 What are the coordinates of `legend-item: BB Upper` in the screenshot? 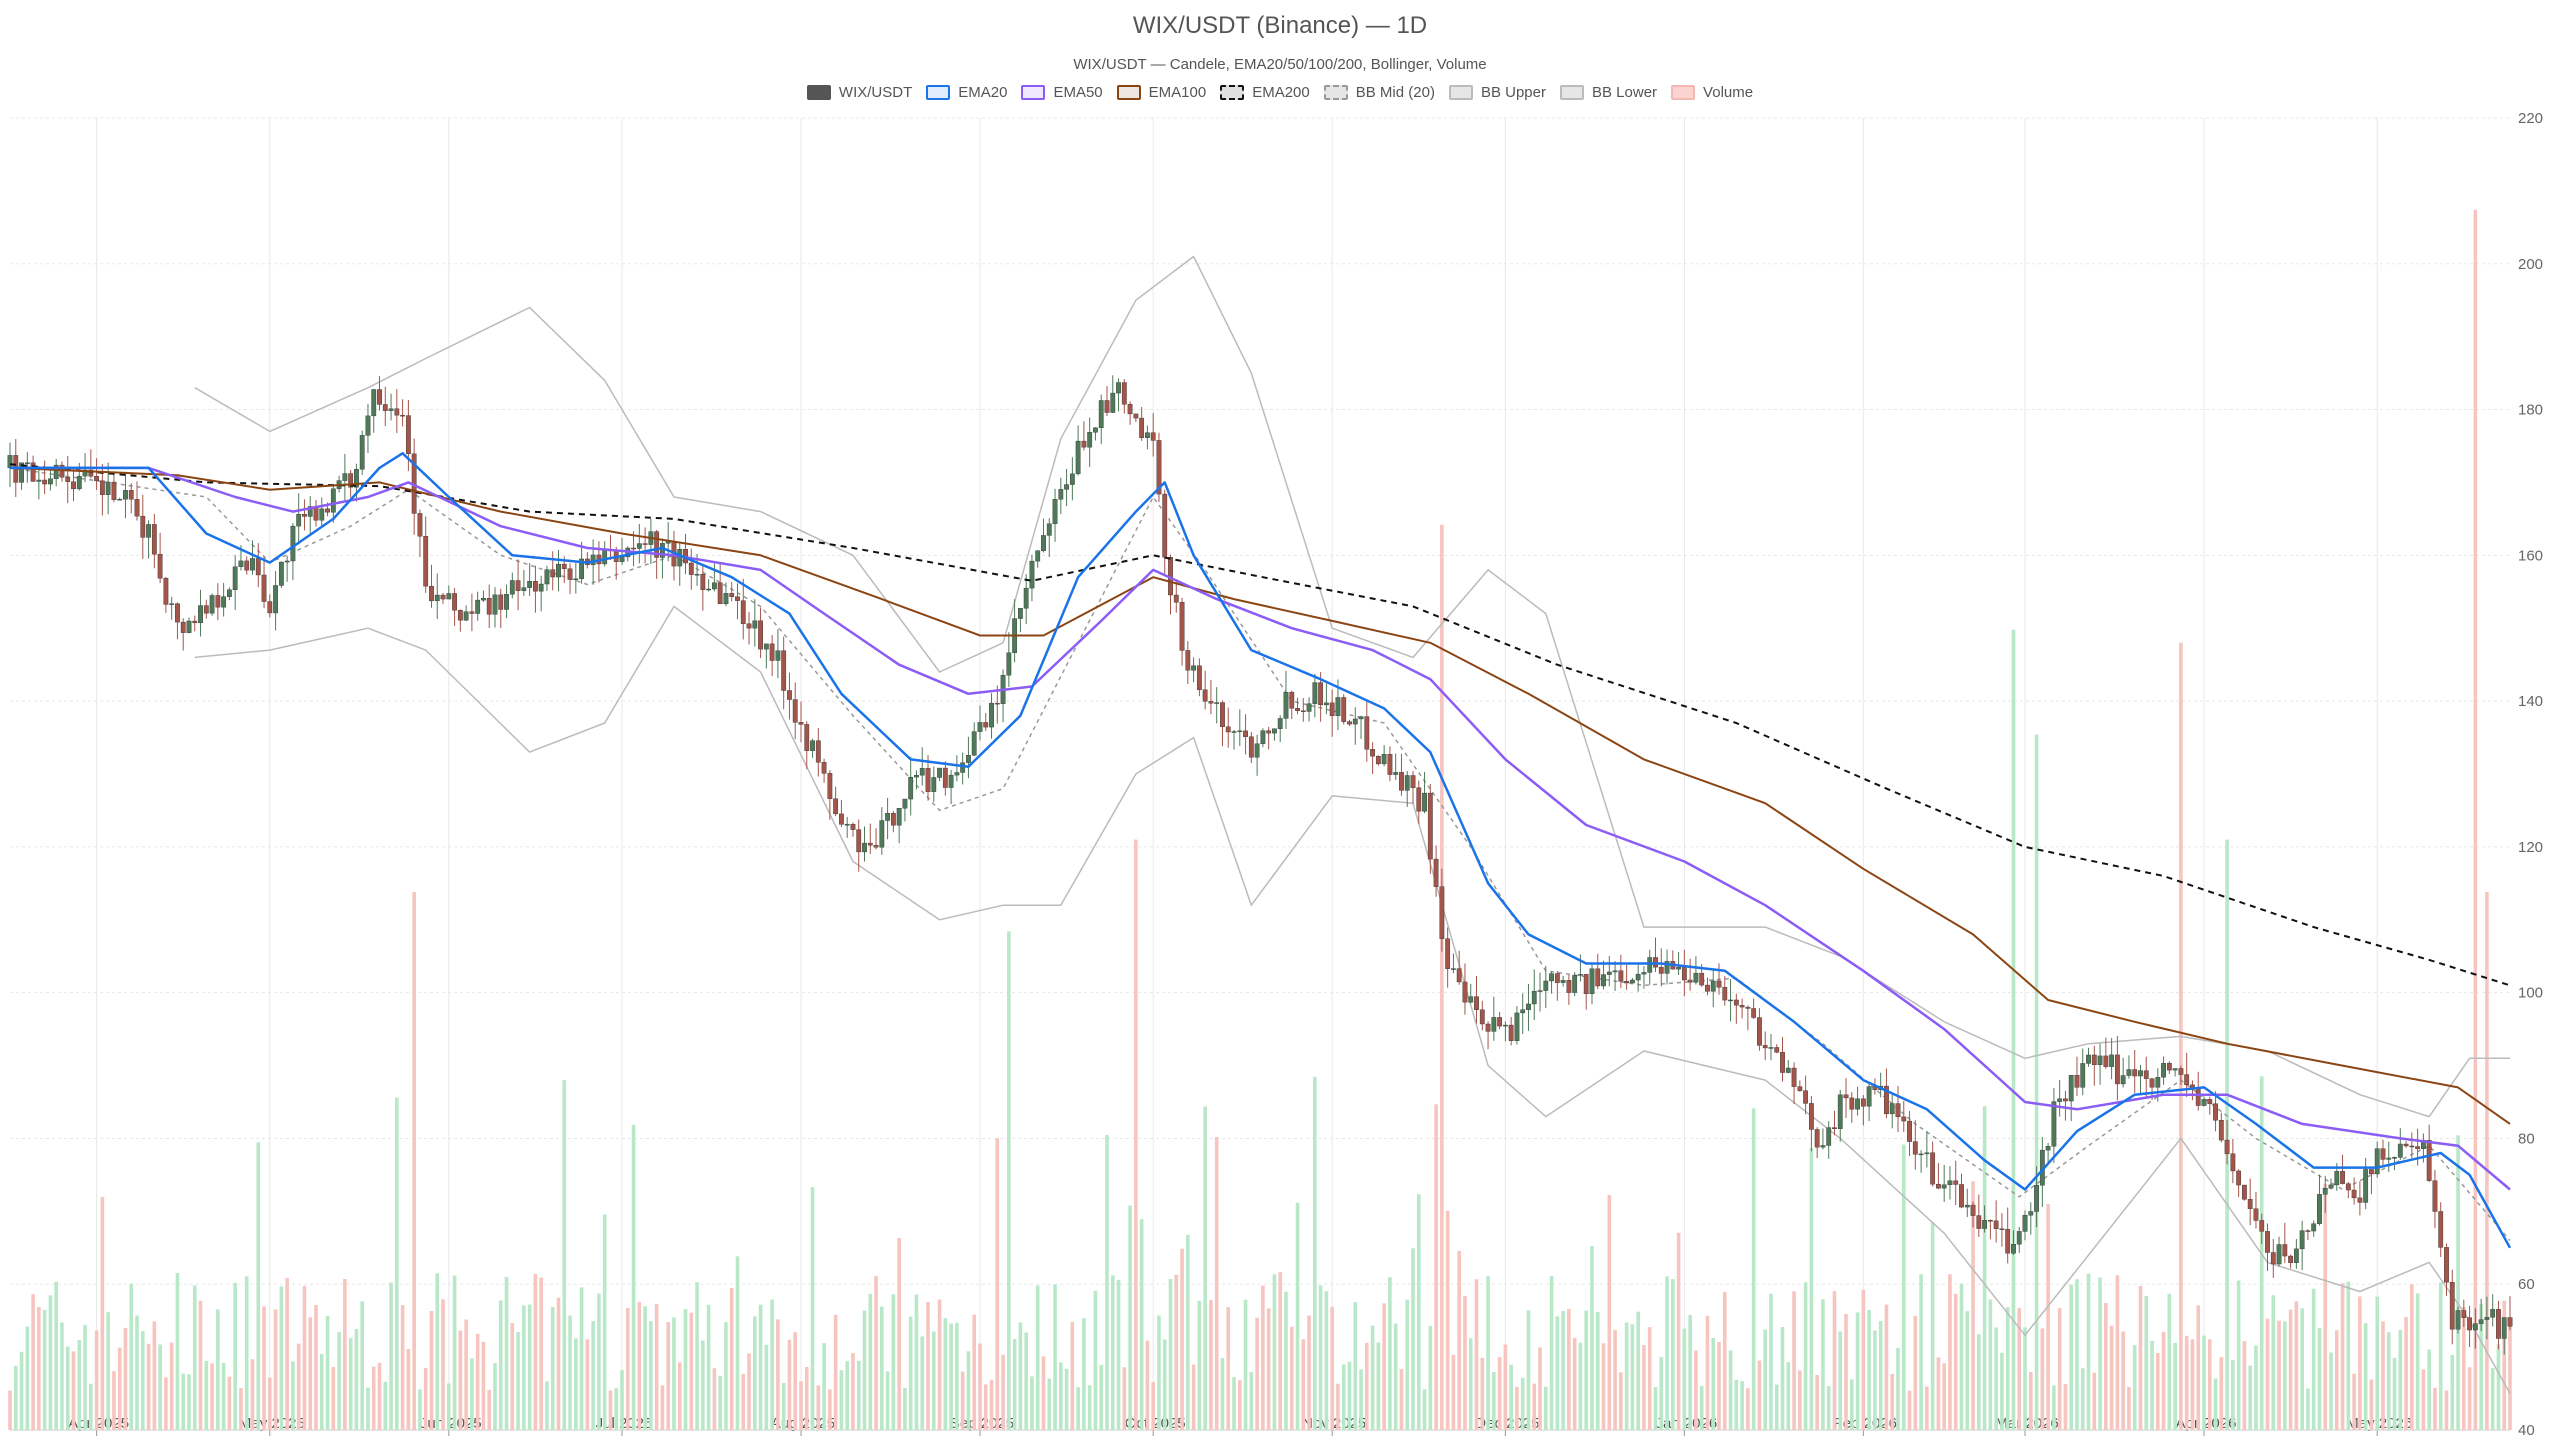 It's located at (1497, 92).